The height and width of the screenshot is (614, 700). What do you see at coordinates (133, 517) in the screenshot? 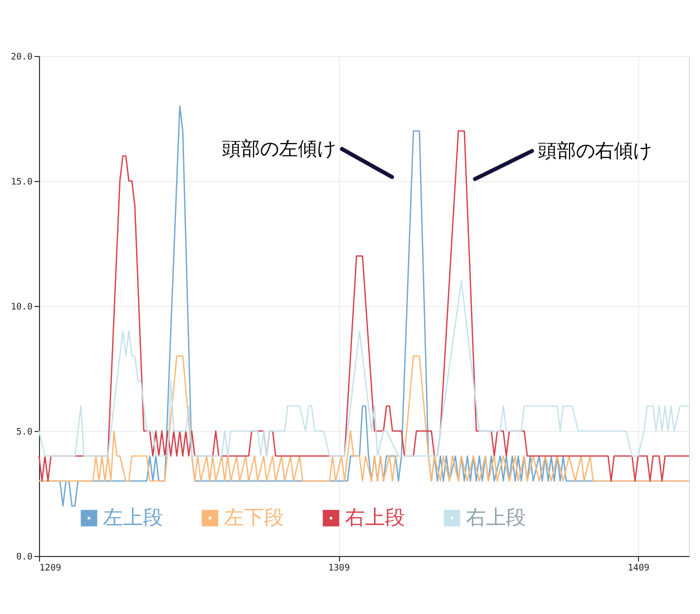
I see `legend-label: 左上段` at bounding box center [133, 517].